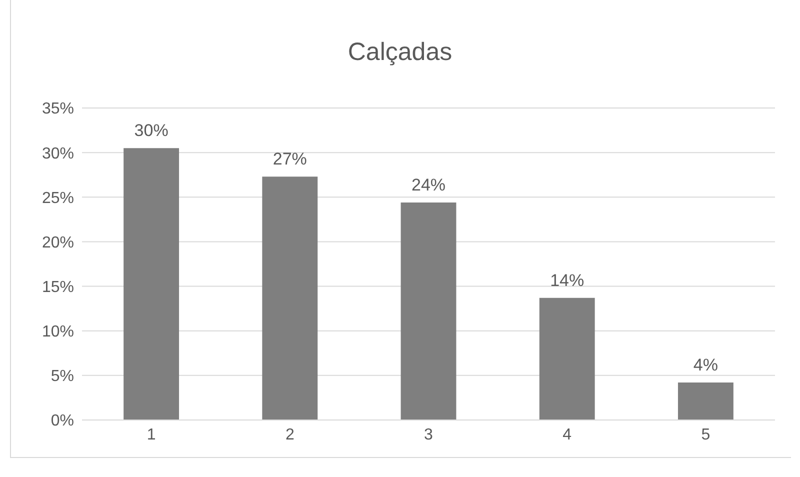 The width and height of the screenshot is (800, 477). What do you see at coordinates (289, 159) in the screenshot?
I see `data-label: 27%` at bounding box center [289, 159].